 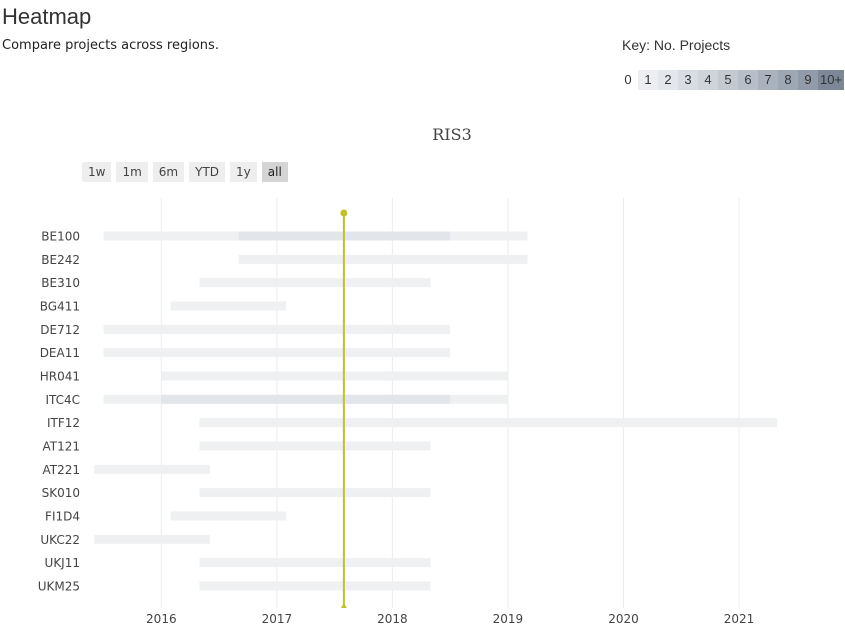 What do you see at coordinates (739, 619) in the screenshot?
I see `x-tick-label-2021: 2021` at bounding box center [739, 619].